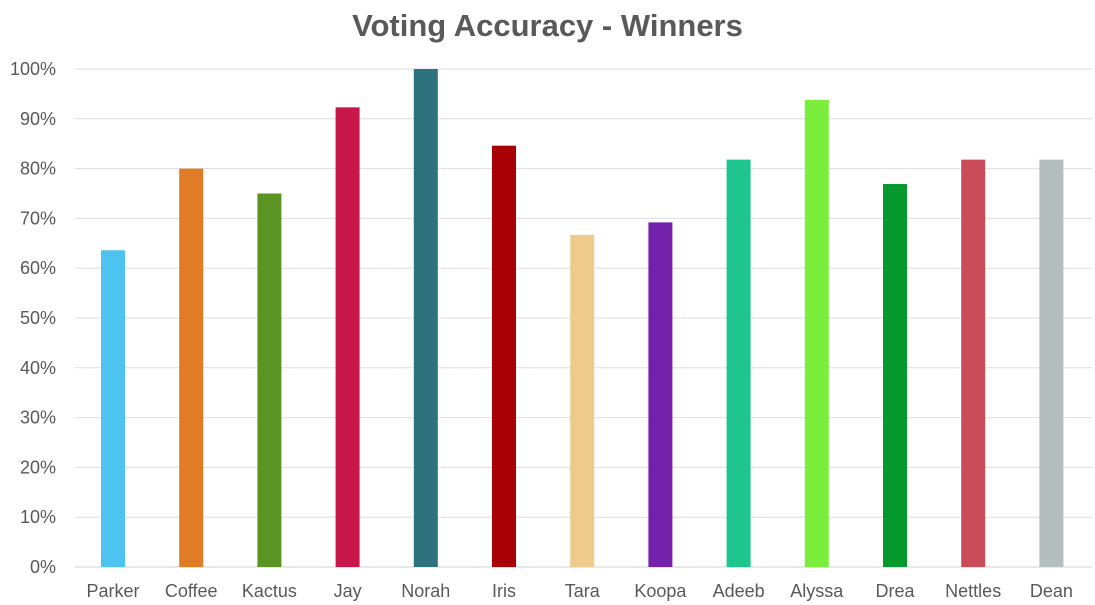  Describe the element at coordinates (425, 591) in the screenshot. I see `x-tick-label: Norah` at that location.